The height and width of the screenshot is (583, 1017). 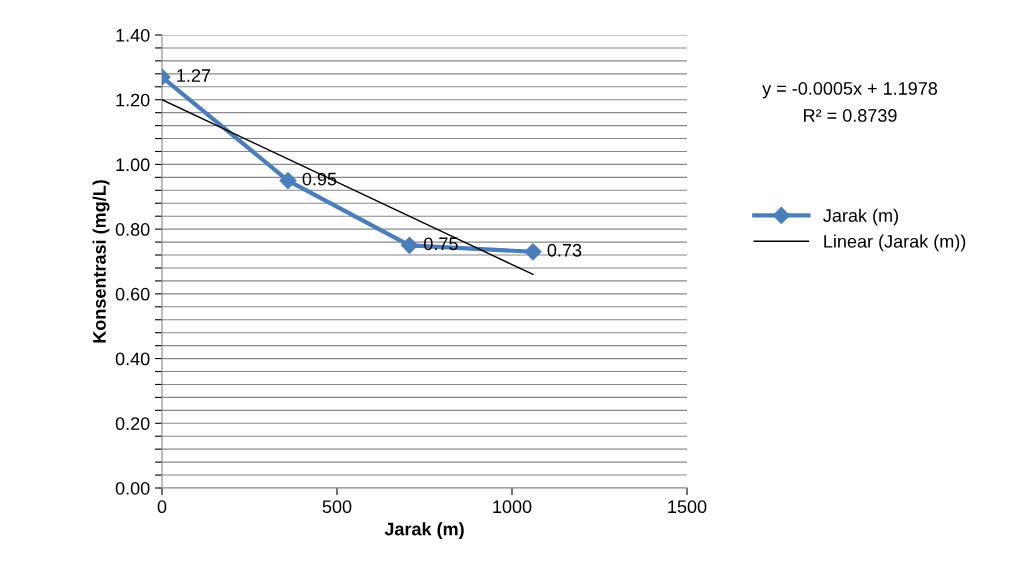 I want to click on legend-label: Jarak (m), so click(x=860, y=217).